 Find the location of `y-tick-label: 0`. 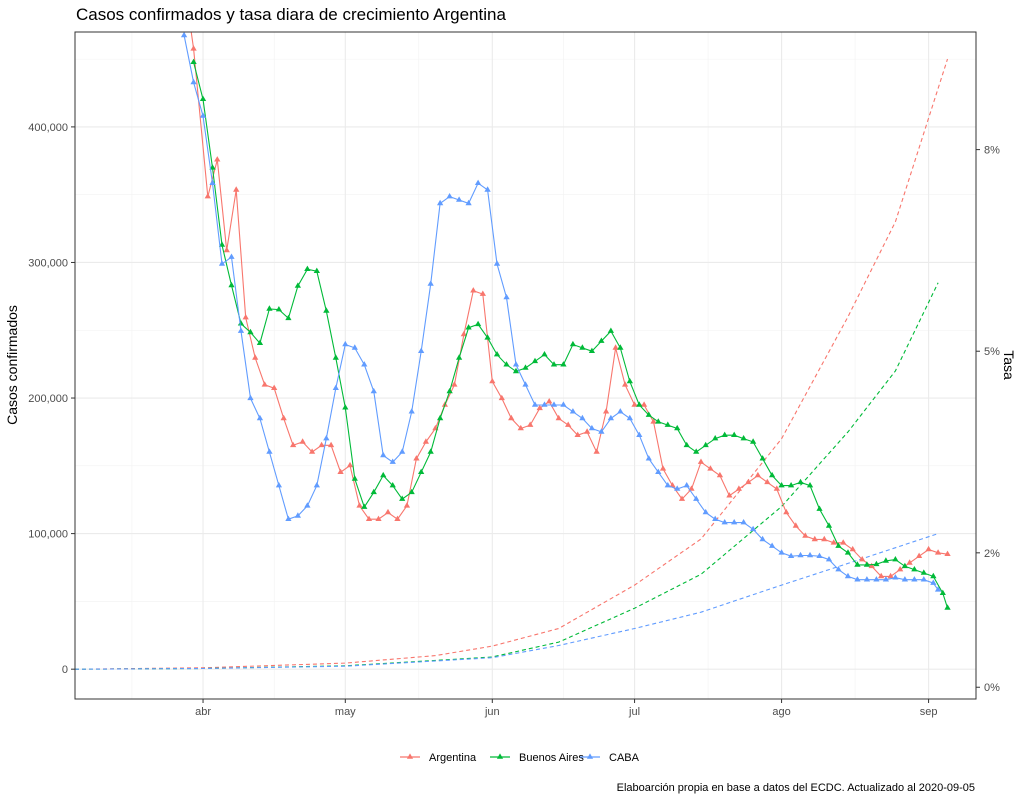

y-tick-label: 0 is located at coordinates (65, 670).